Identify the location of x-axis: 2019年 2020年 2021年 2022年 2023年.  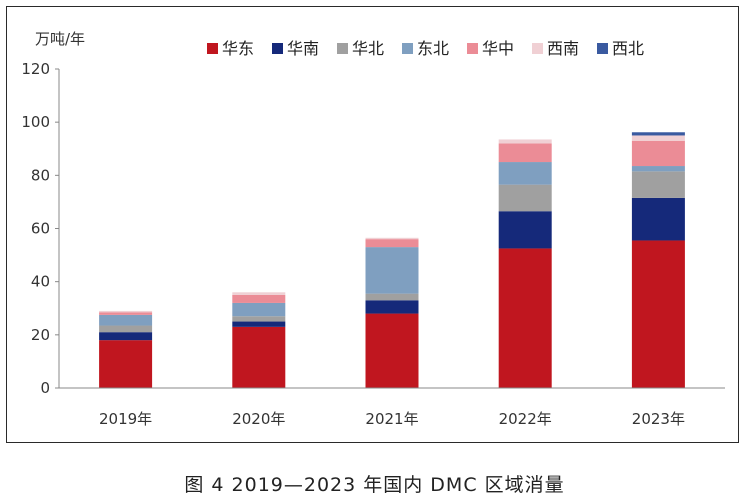
(392, 407).